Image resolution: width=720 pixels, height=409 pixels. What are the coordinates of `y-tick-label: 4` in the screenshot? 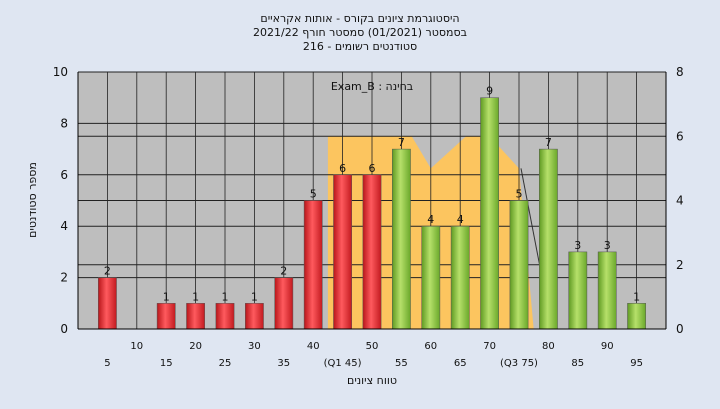 It's located at (64, 226).